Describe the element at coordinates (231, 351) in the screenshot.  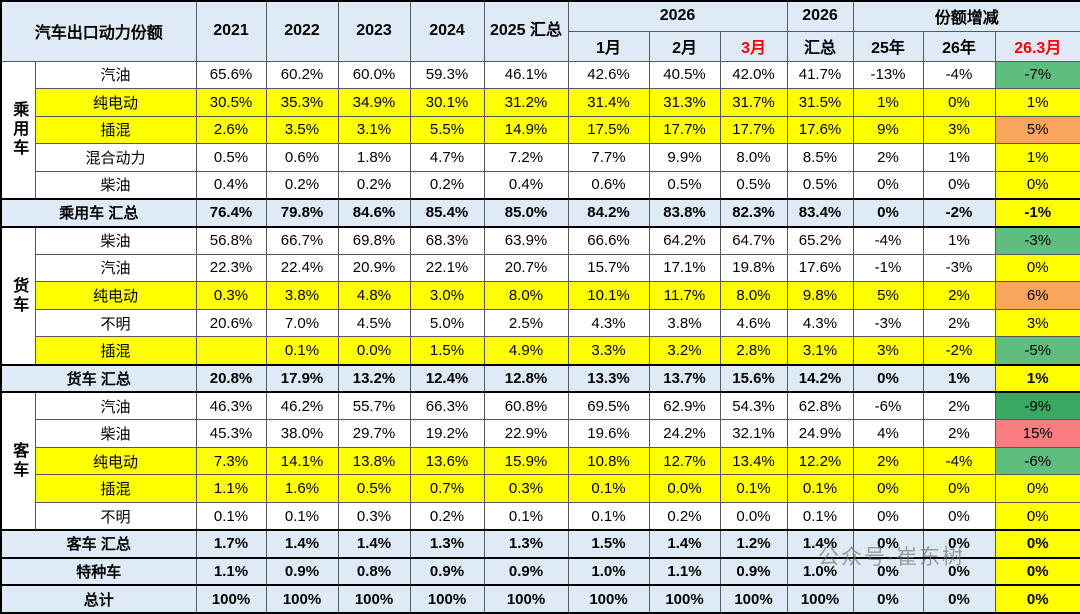
I see `value-cell` at that location.